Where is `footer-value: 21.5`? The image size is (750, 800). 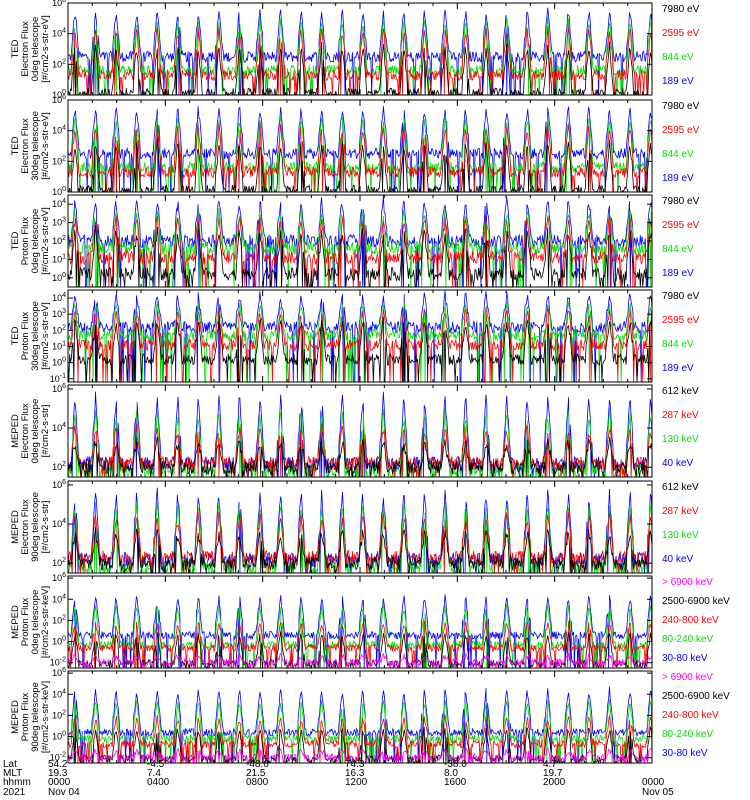
footer-value: 21.5 is located at coordinates (256, 773).